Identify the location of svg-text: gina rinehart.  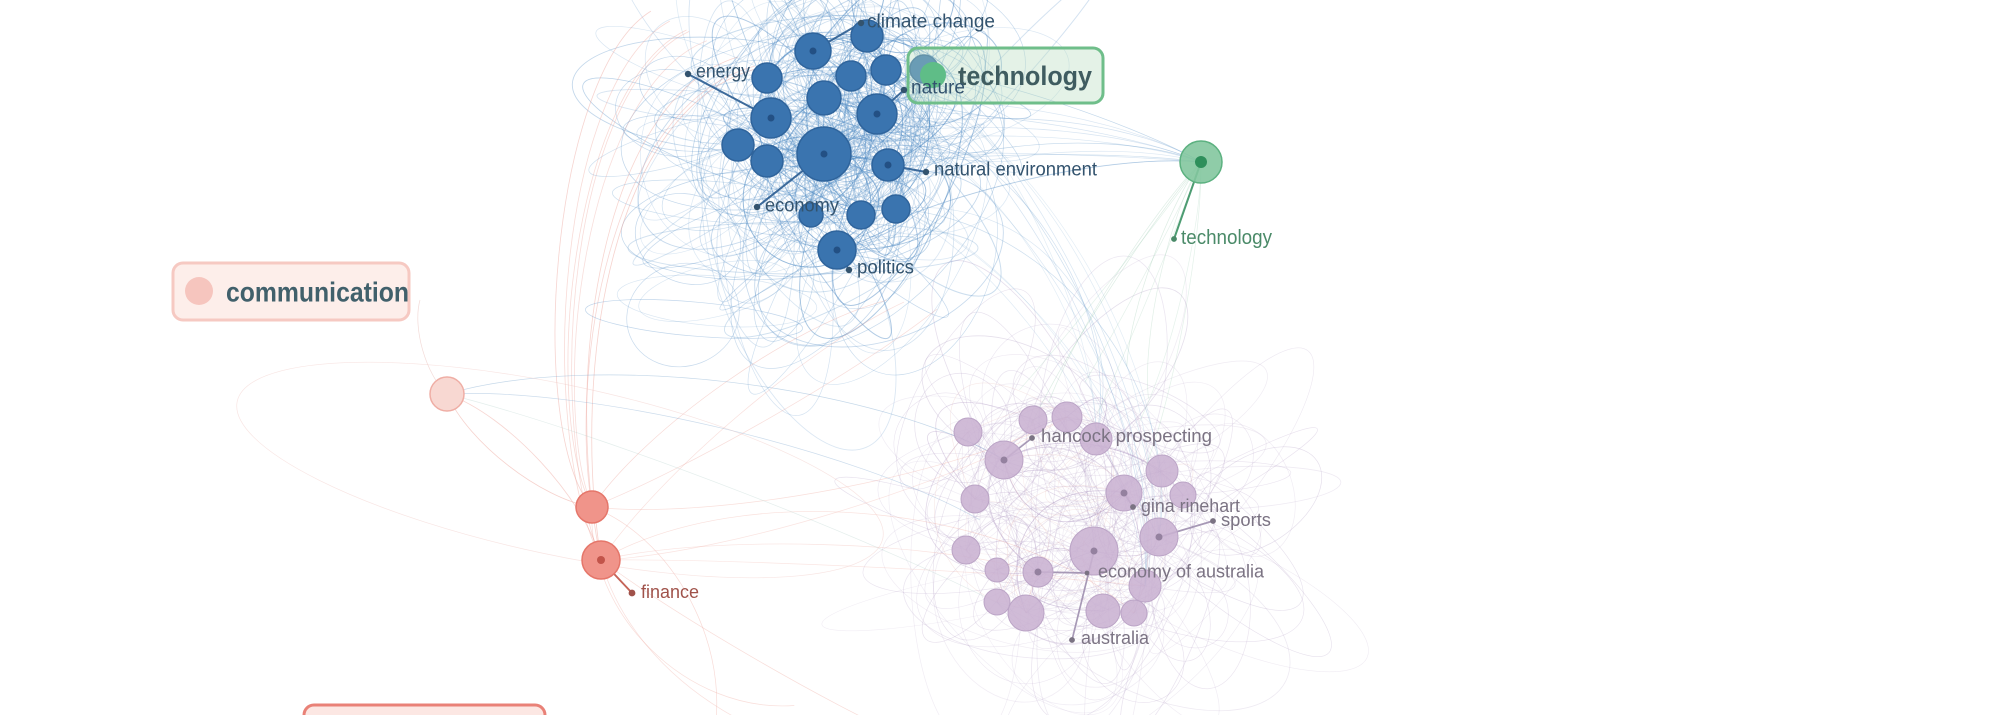
(1190, 506).